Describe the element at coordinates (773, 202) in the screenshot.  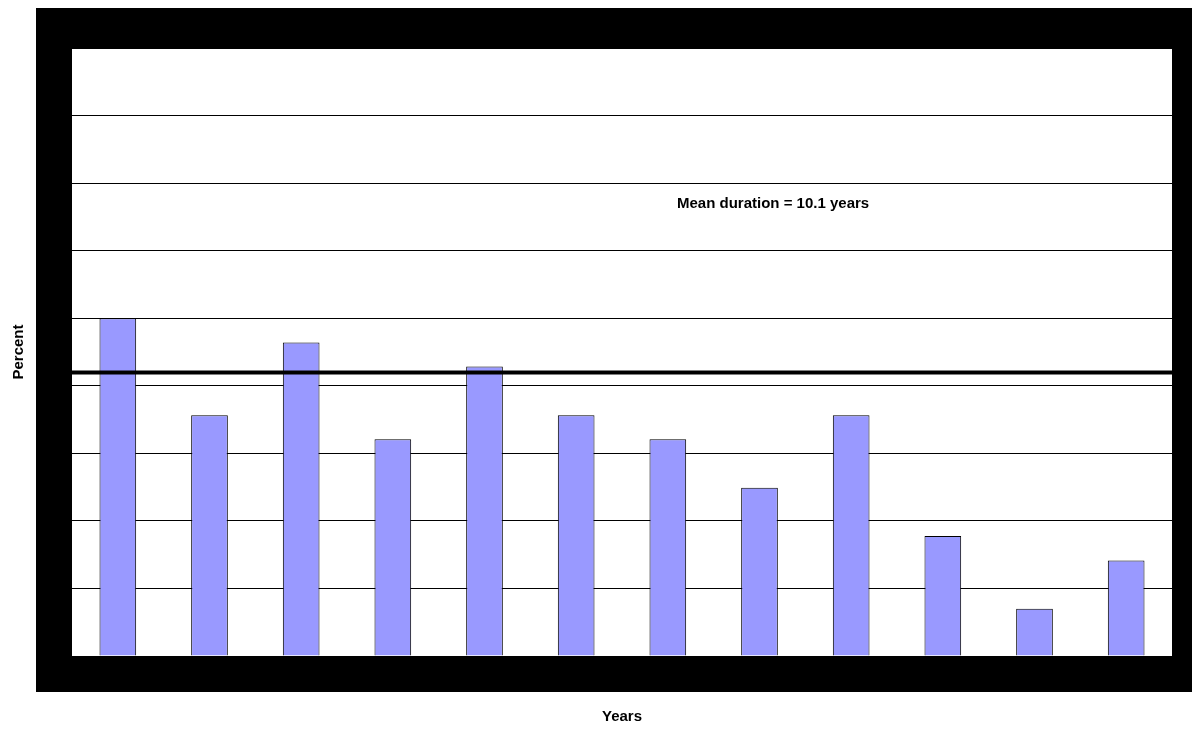
I see `text: Mean duration = 10.1 years` at that location.